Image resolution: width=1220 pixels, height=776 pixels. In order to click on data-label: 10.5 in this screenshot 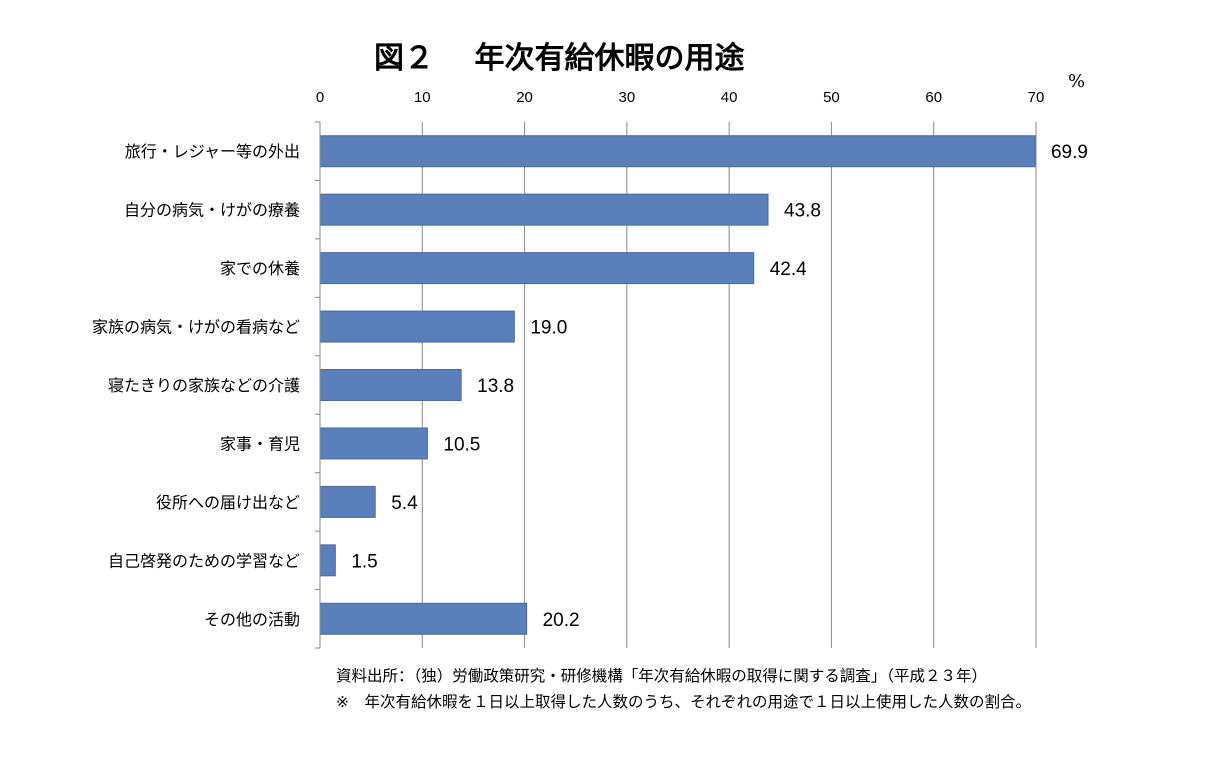, I will do `click(461, 444)`.